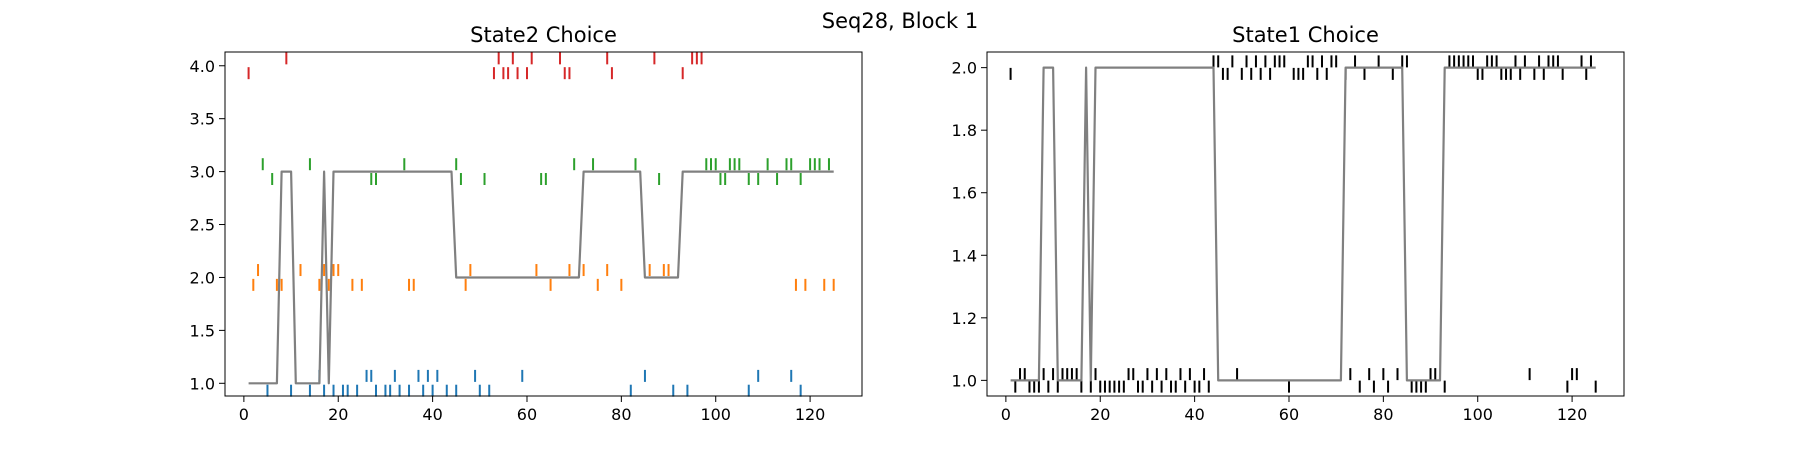 This screenshot has height=450, width=1800. I want to click on state1-x-tick-label-0: 0, so click(1006, 414).